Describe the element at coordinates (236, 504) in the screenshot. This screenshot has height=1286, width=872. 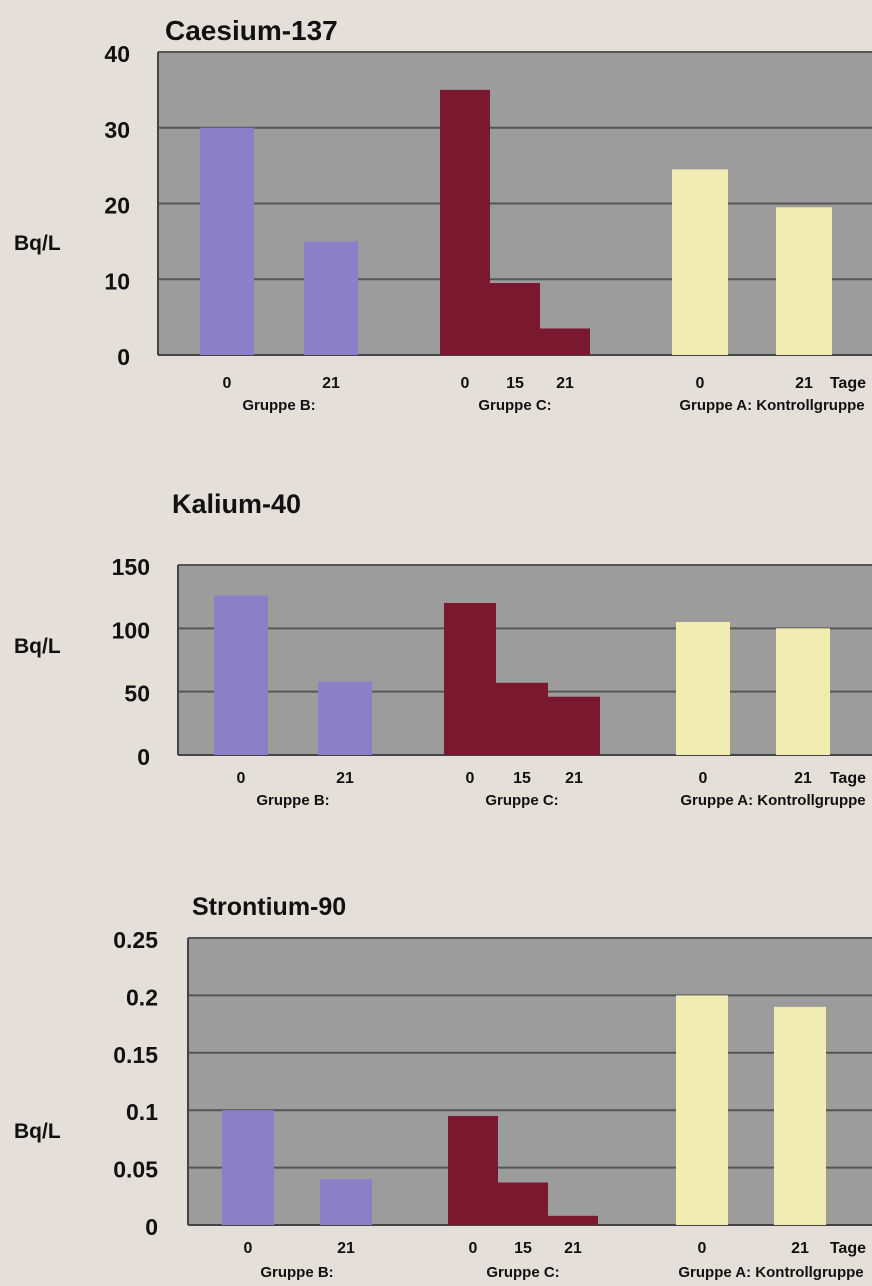
I see `chart-title: Kalium-40` at that location.